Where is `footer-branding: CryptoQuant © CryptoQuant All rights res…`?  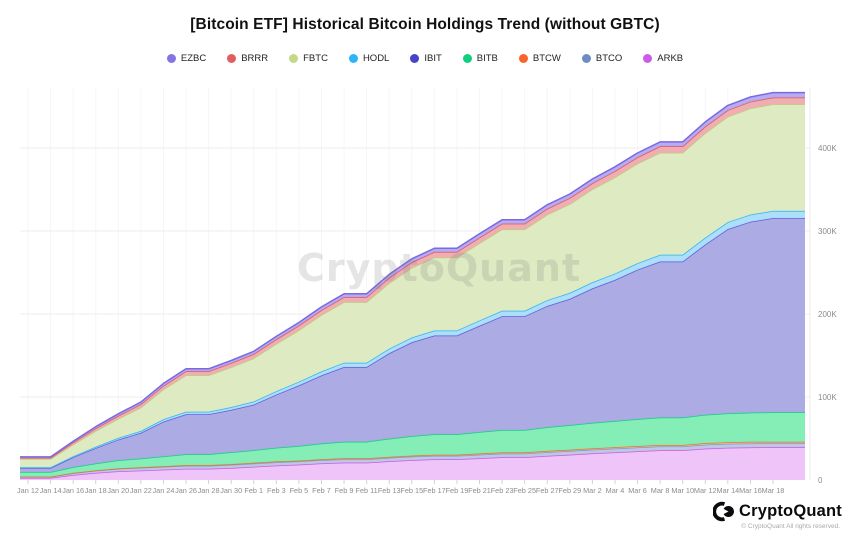 footer-branding: CryptoQuant © CryptoQuant All rights res… is located at coordinates (777, 515).